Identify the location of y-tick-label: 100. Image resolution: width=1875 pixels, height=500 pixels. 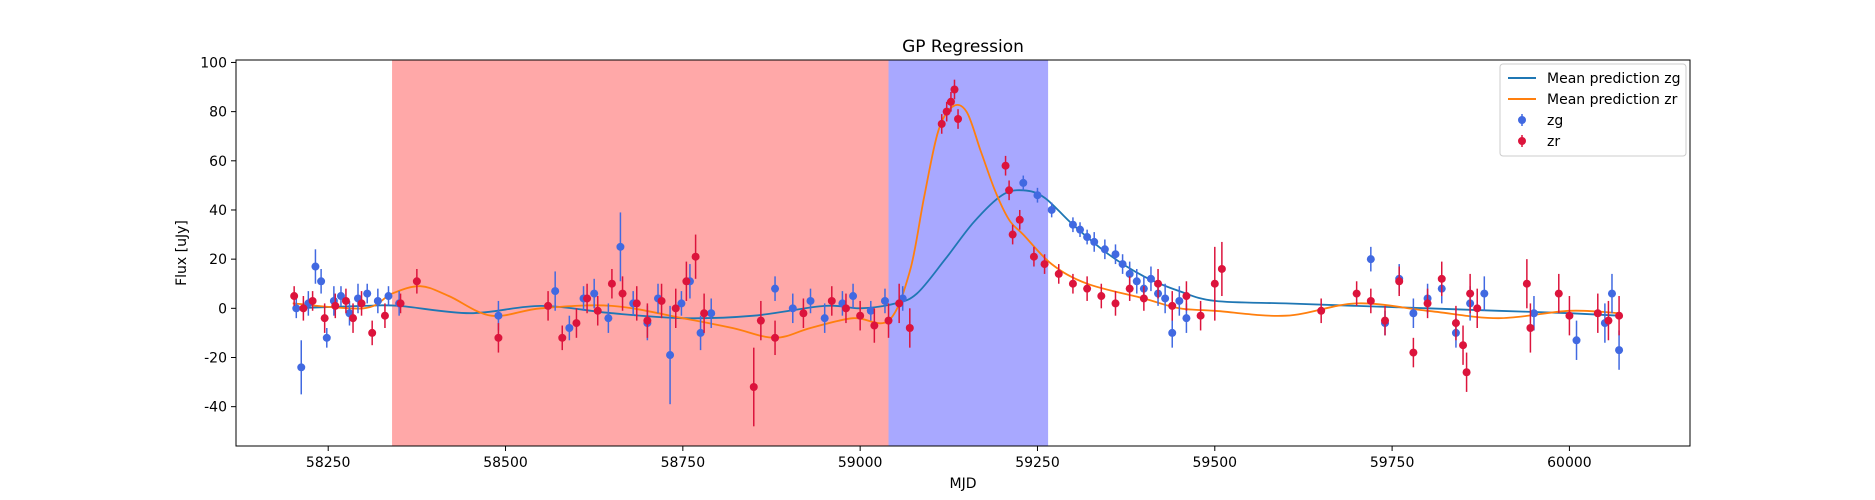
(213, 63).